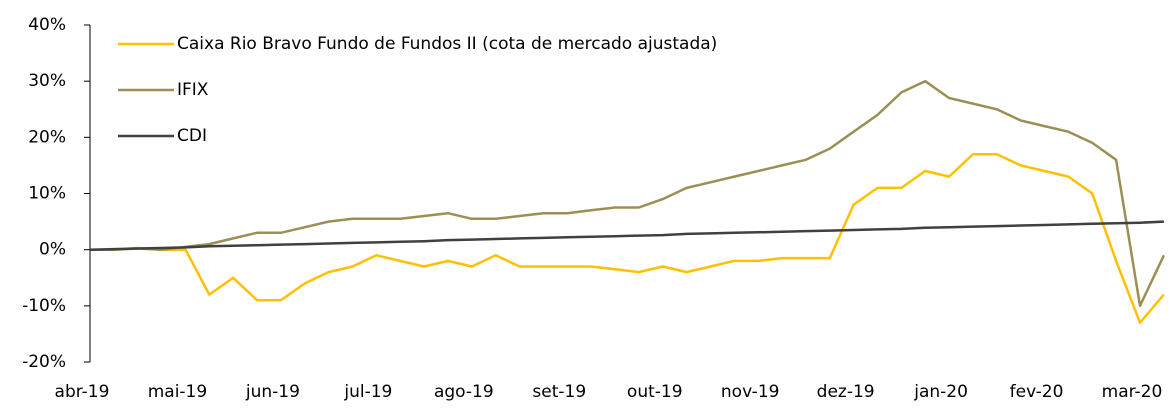  I want to click on y-tick-label: 10%, so click(47, 194).